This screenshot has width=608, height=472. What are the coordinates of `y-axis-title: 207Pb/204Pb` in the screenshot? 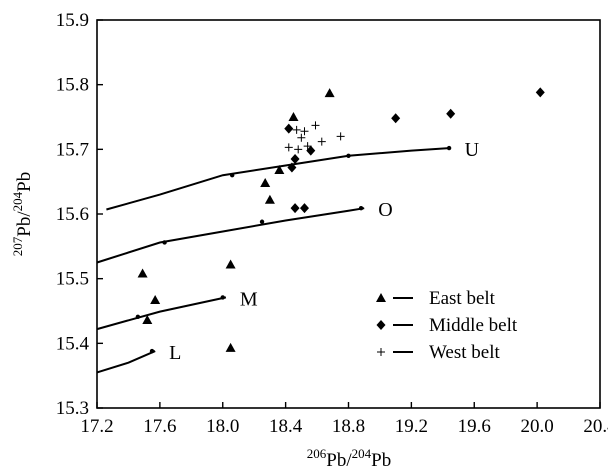 It's located at (22, 214).